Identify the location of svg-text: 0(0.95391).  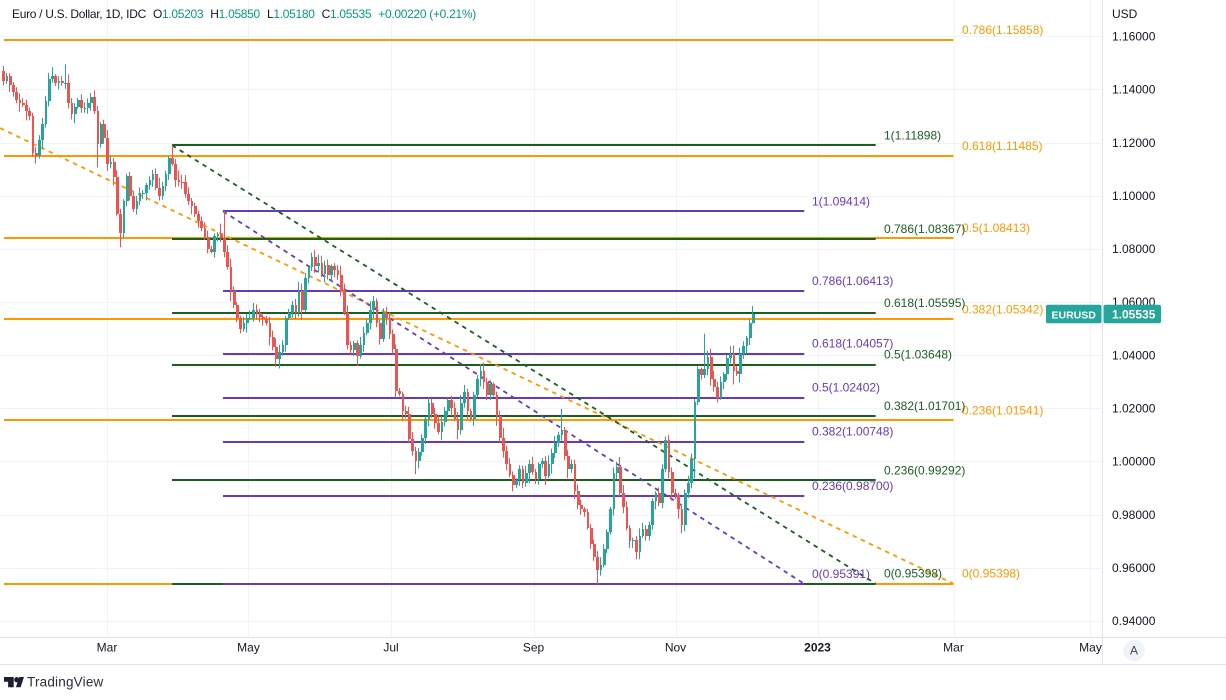
(841, 574).